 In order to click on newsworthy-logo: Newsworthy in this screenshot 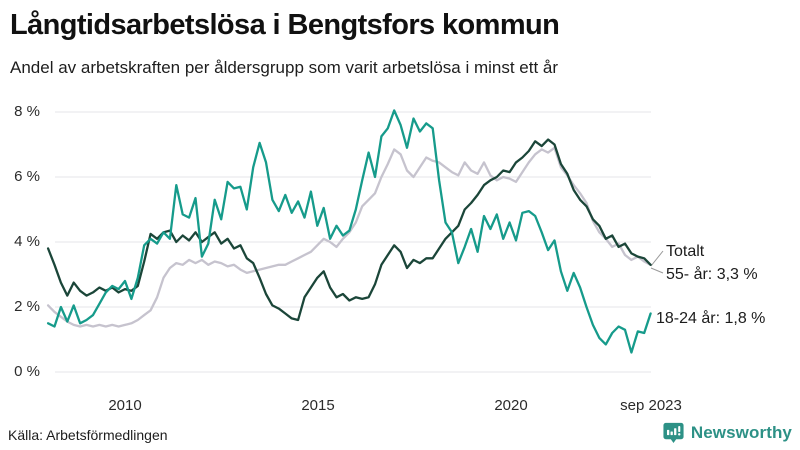, I will do `click(727, 432)`.